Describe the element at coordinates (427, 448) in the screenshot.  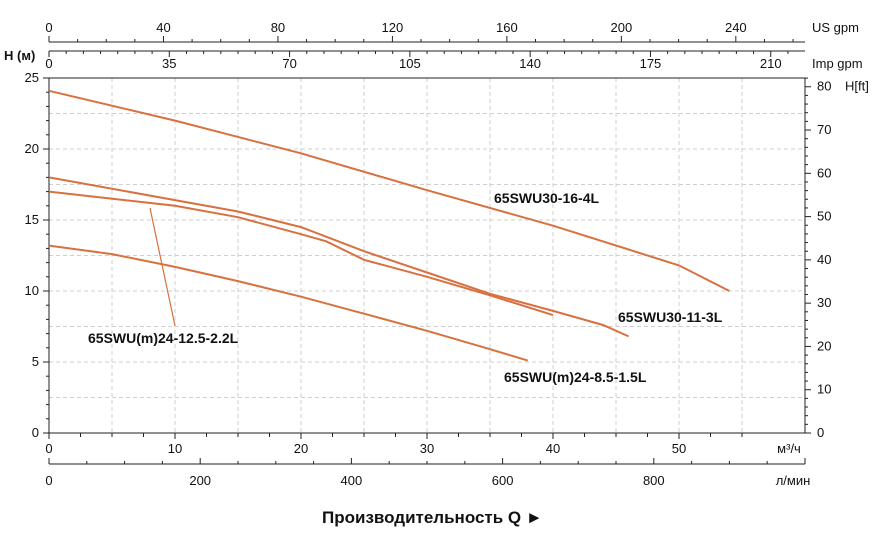
I see `x-tick-label: 30` at that location.